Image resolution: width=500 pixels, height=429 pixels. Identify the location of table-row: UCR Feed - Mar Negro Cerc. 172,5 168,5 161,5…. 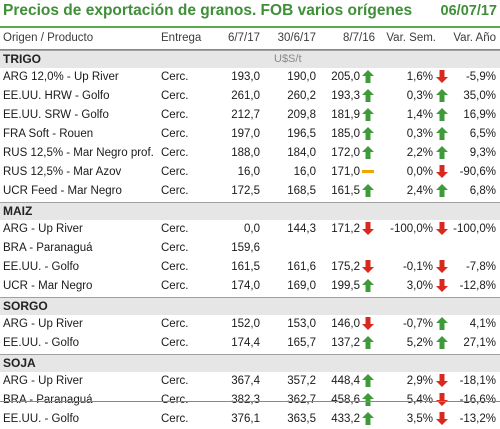
(250, 191).